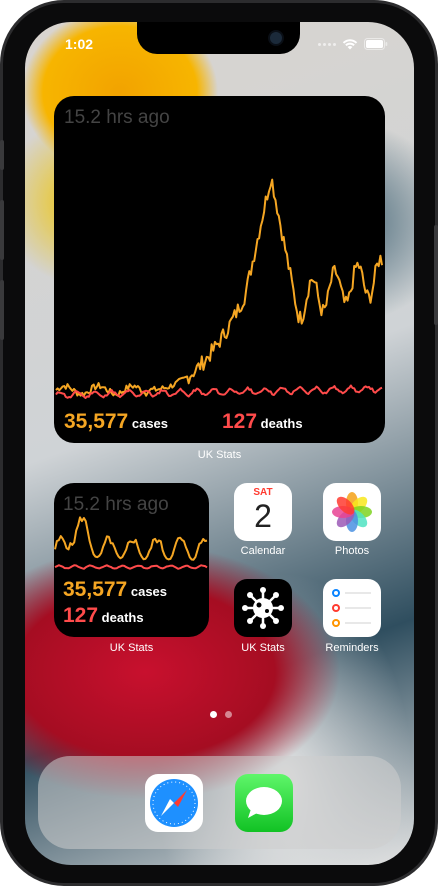 Image resolution: width=438 pixels, height=886 pixels. I want to click on notch, so click(218, 38).